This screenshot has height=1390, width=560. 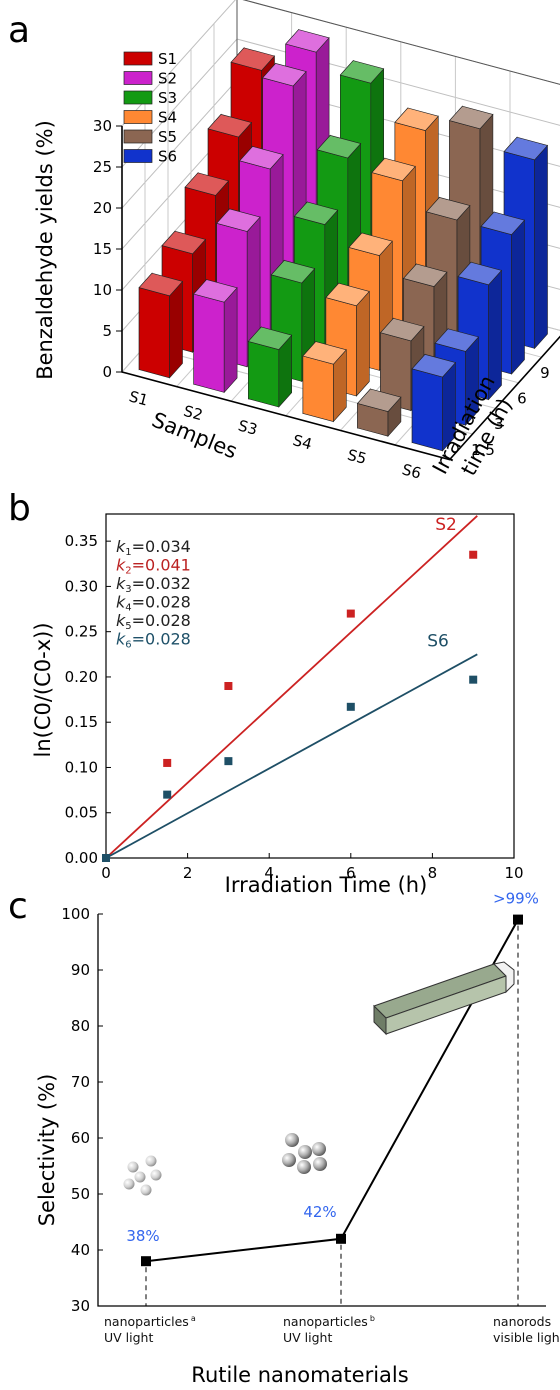 I want to click on chart-a-ytick: 30, so click(x=102, y=126).